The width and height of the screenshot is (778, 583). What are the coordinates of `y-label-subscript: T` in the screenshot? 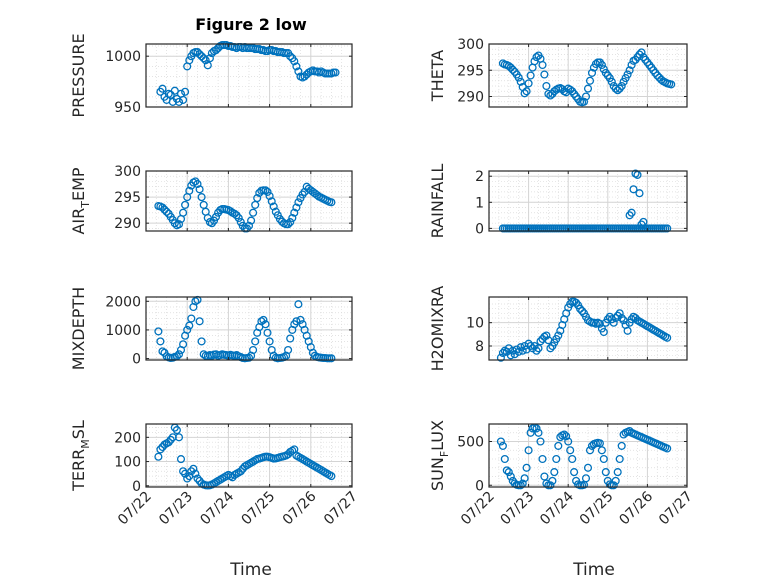 It's located at (85, 205).